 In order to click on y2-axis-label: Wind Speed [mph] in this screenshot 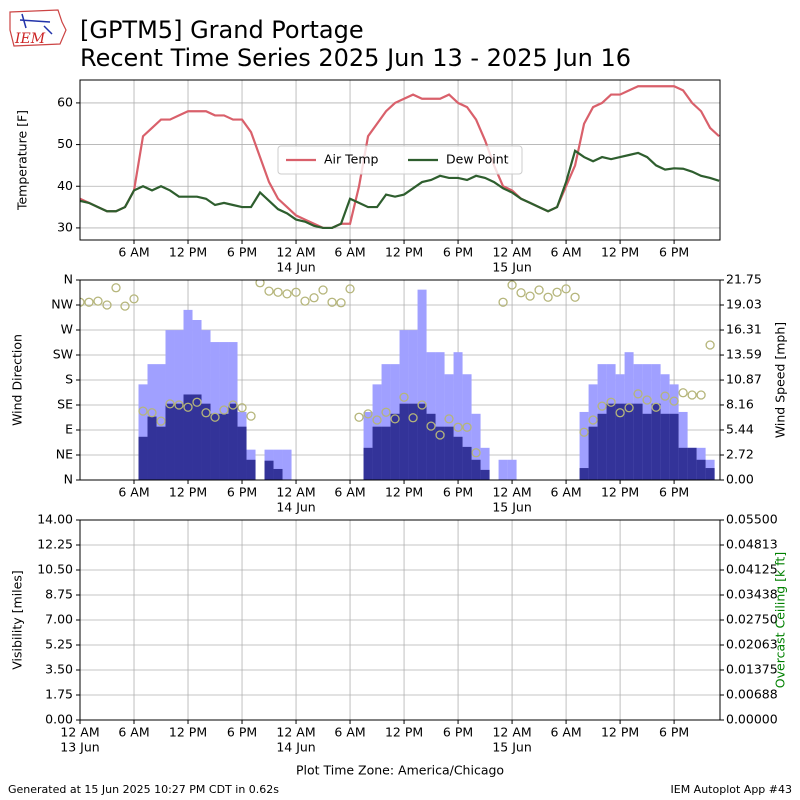, I will do `click(780, 380)`.